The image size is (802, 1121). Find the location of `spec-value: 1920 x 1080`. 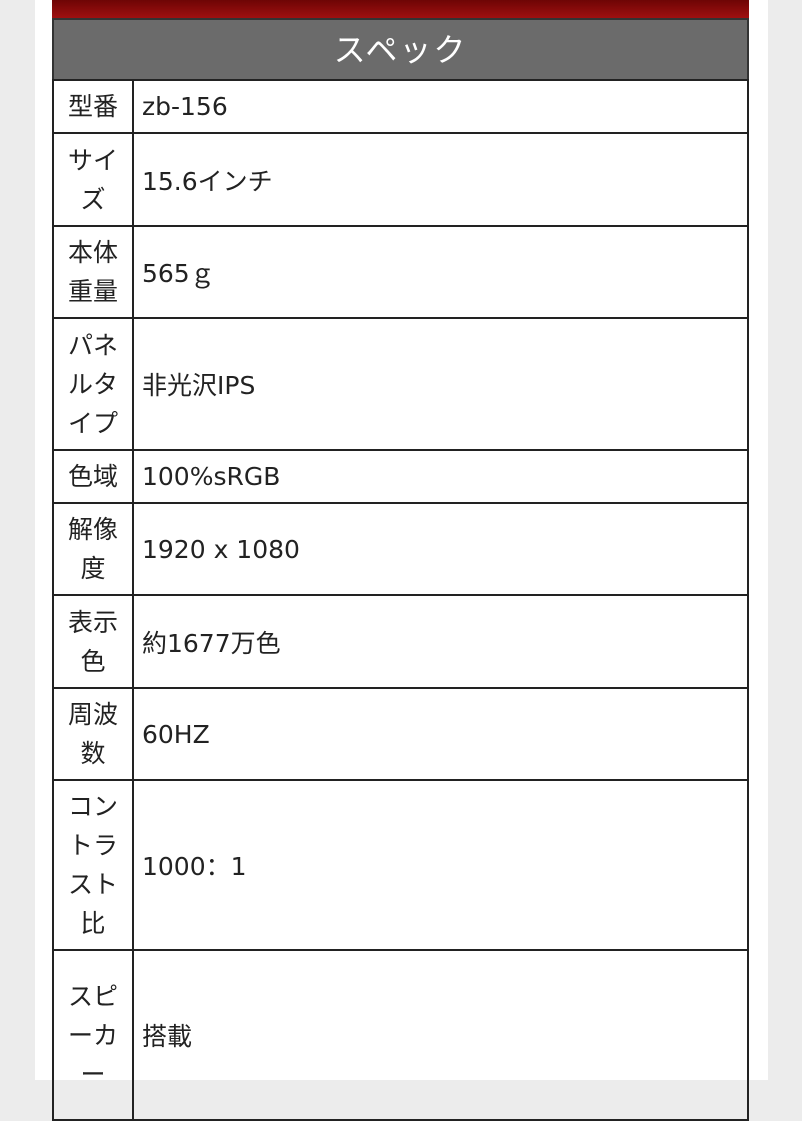

spec-value: 1920 x 1080 is located at coordinates (440, 549).